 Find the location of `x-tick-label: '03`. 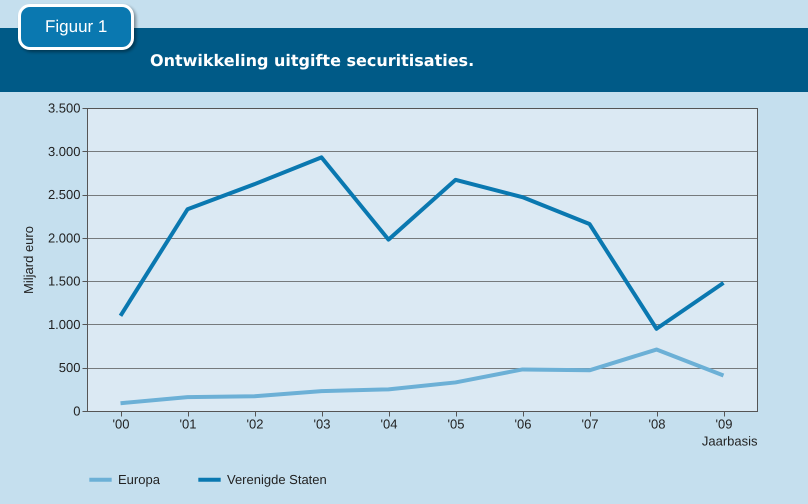

x-tick-label: '03 is located at coordinates (322, 424).